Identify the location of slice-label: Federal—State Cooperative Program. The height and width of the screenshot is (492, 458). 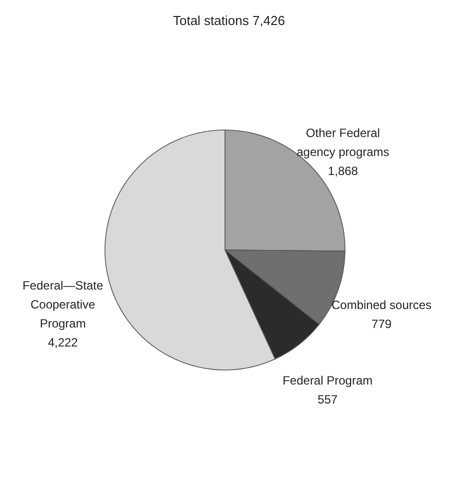
(63, 304).